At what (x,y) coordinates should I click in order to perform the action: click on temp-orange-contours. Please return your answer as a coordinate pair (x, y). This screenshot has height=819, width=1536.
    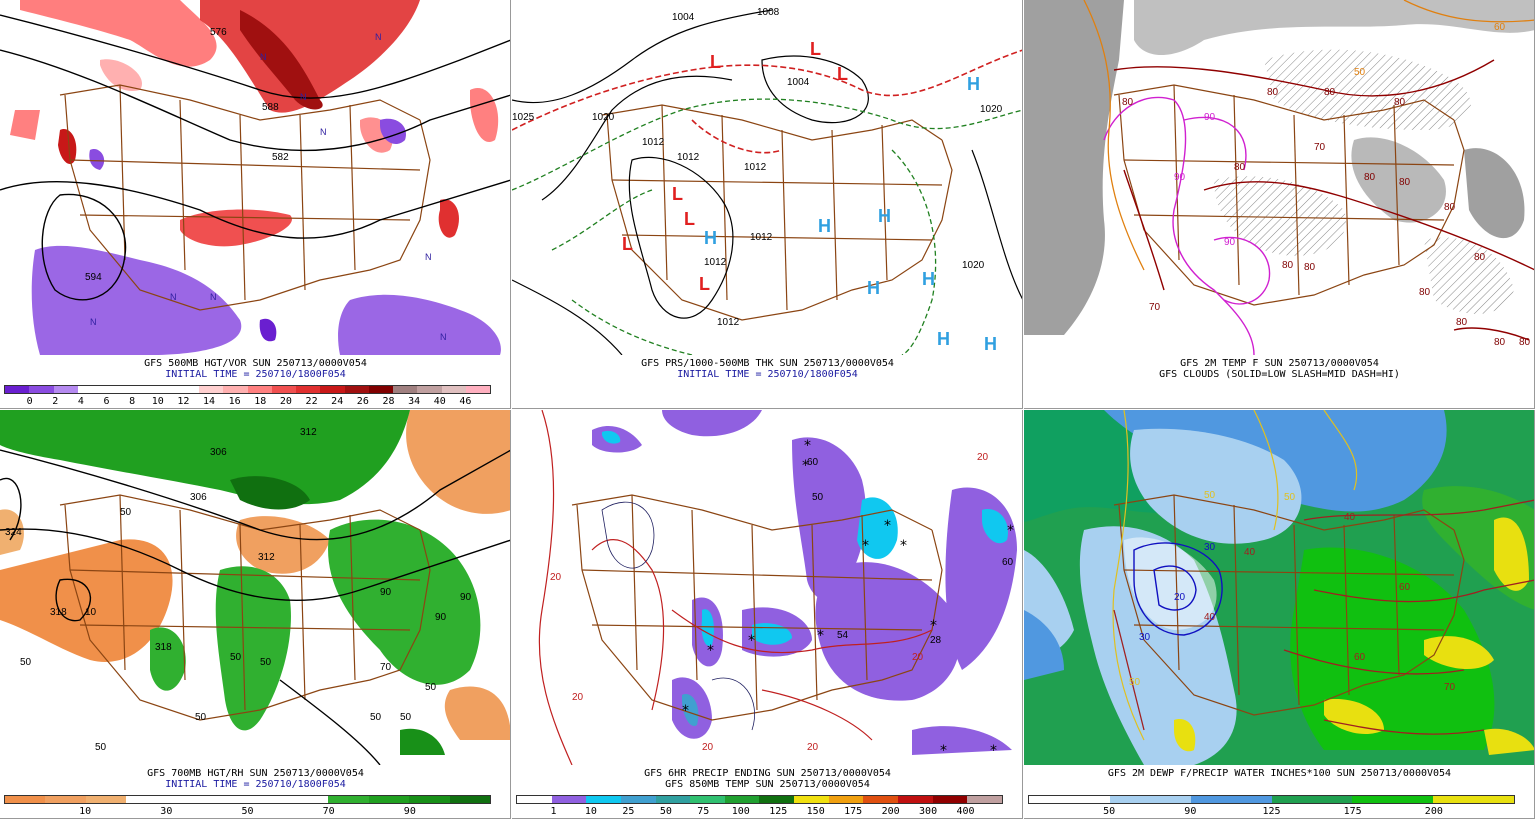
    Looking at the image, I should click on (1308, 135).